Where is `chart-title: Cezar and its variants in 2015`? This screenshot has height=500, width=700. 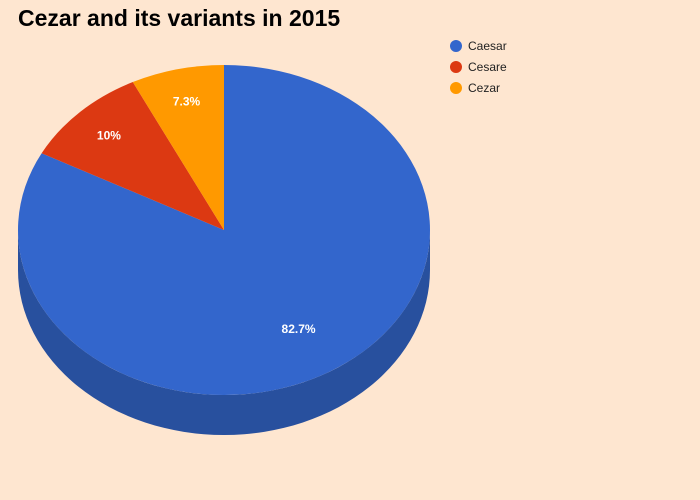 chart-title: Cezar and its variants in 2015 is located at coordinates (179, 18).